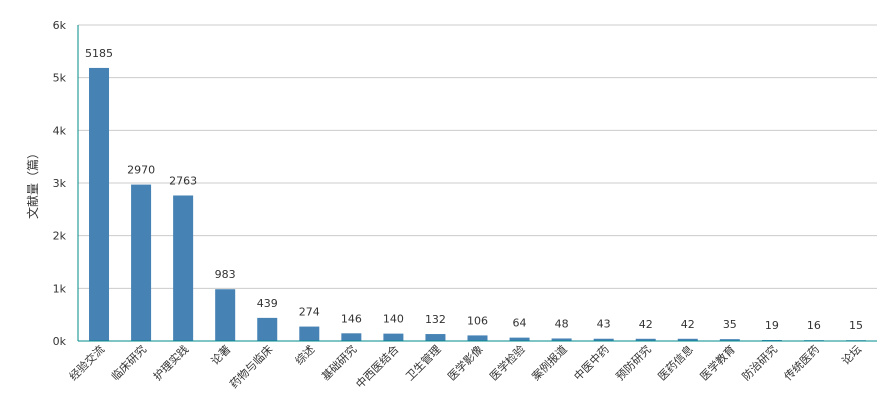  I want to click on y-axis-label: 文献量（篇）, so click(32, 183).